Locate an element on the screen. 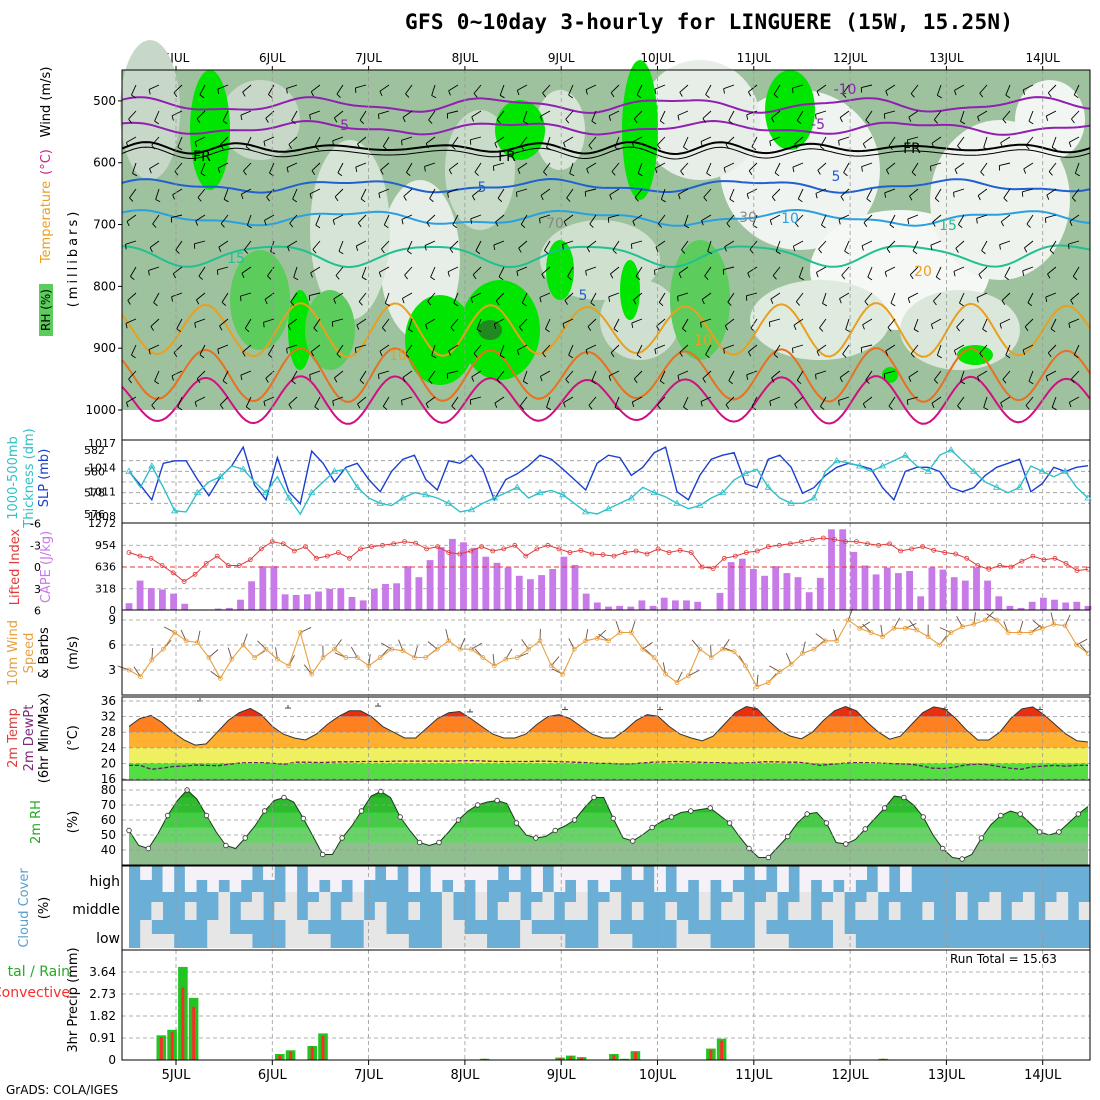  bottom-axis-tick-label: 7JUL is located at coordinates (369, 1075).